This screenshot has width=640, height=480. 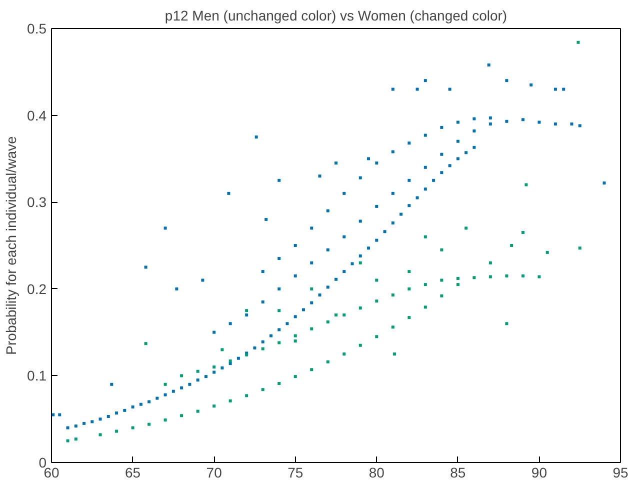 I want to click on x-tick-label: 80, so click(x=376, y=472).